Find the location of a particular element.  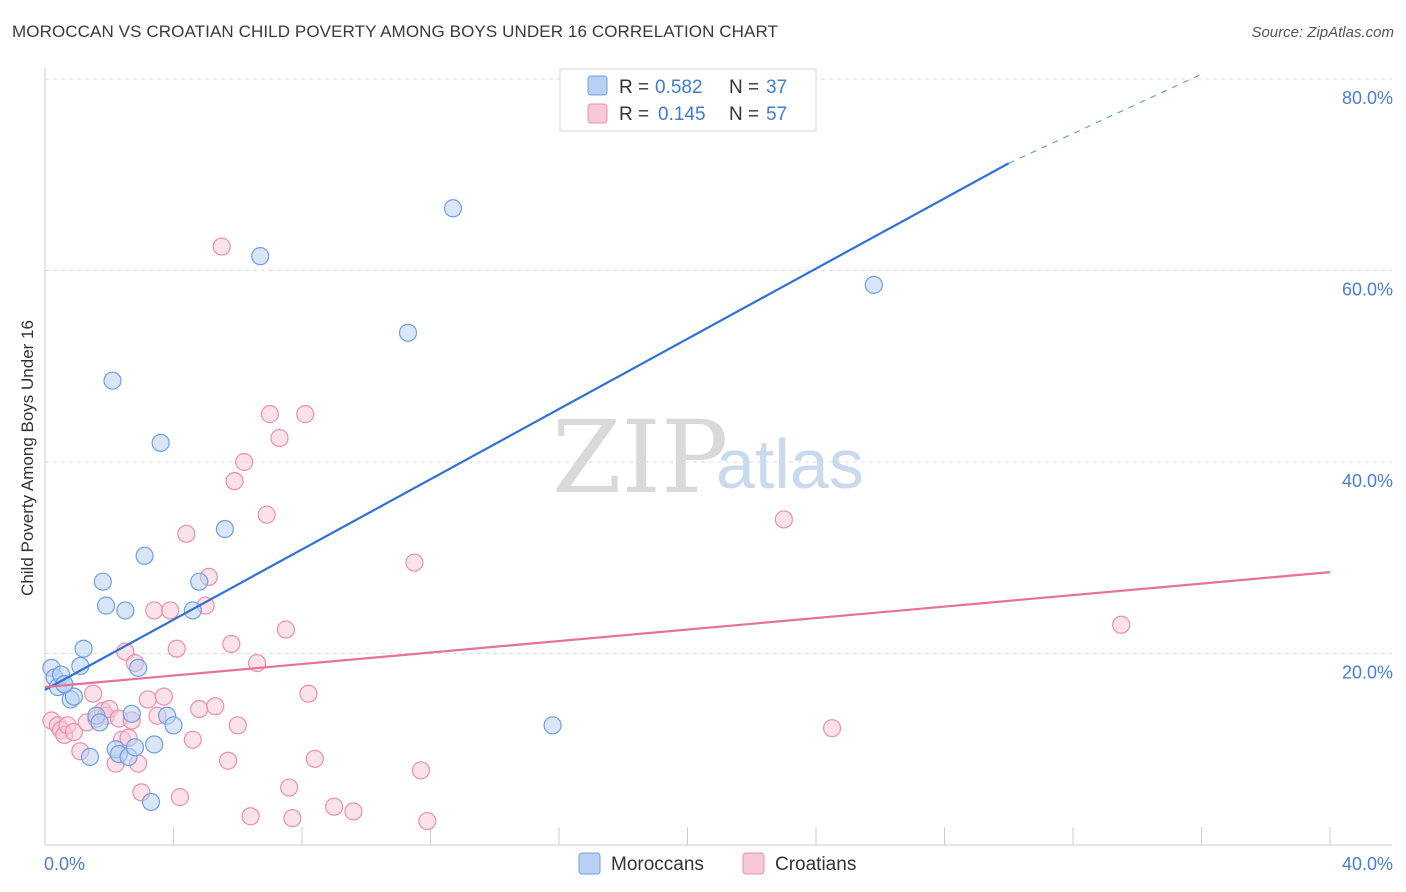

watermark-atlas: atlas is located at coordinates (790, 464).